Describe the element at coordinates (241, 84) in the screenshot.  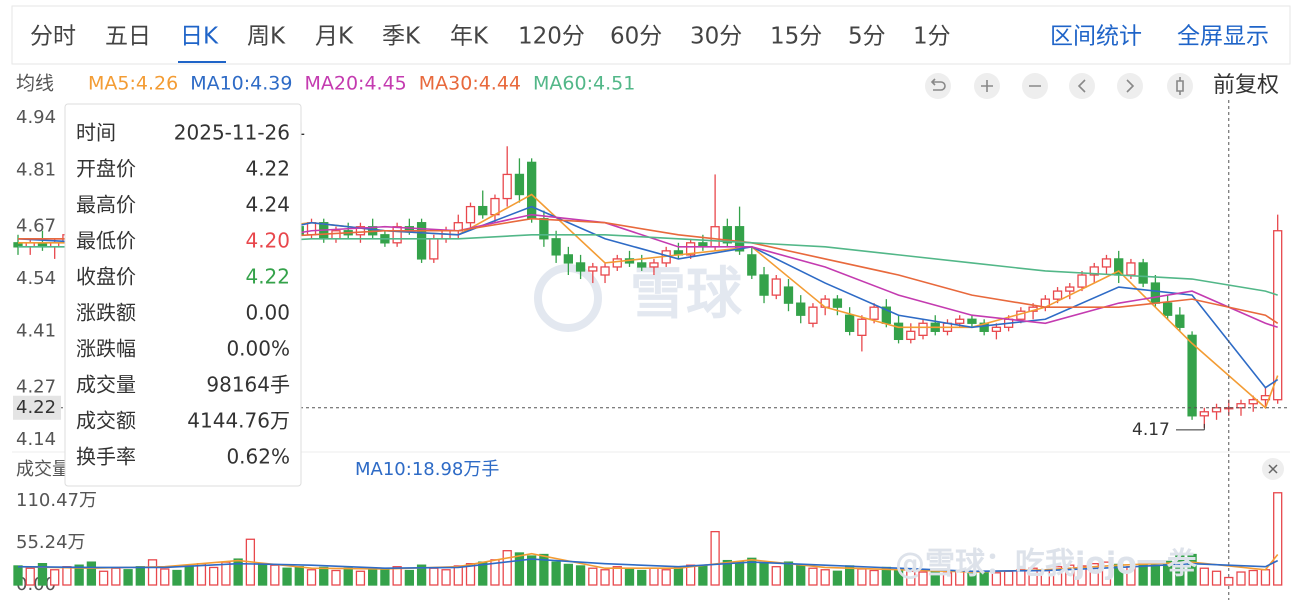
I see `ma-legend: MA10:4.39` at that location.